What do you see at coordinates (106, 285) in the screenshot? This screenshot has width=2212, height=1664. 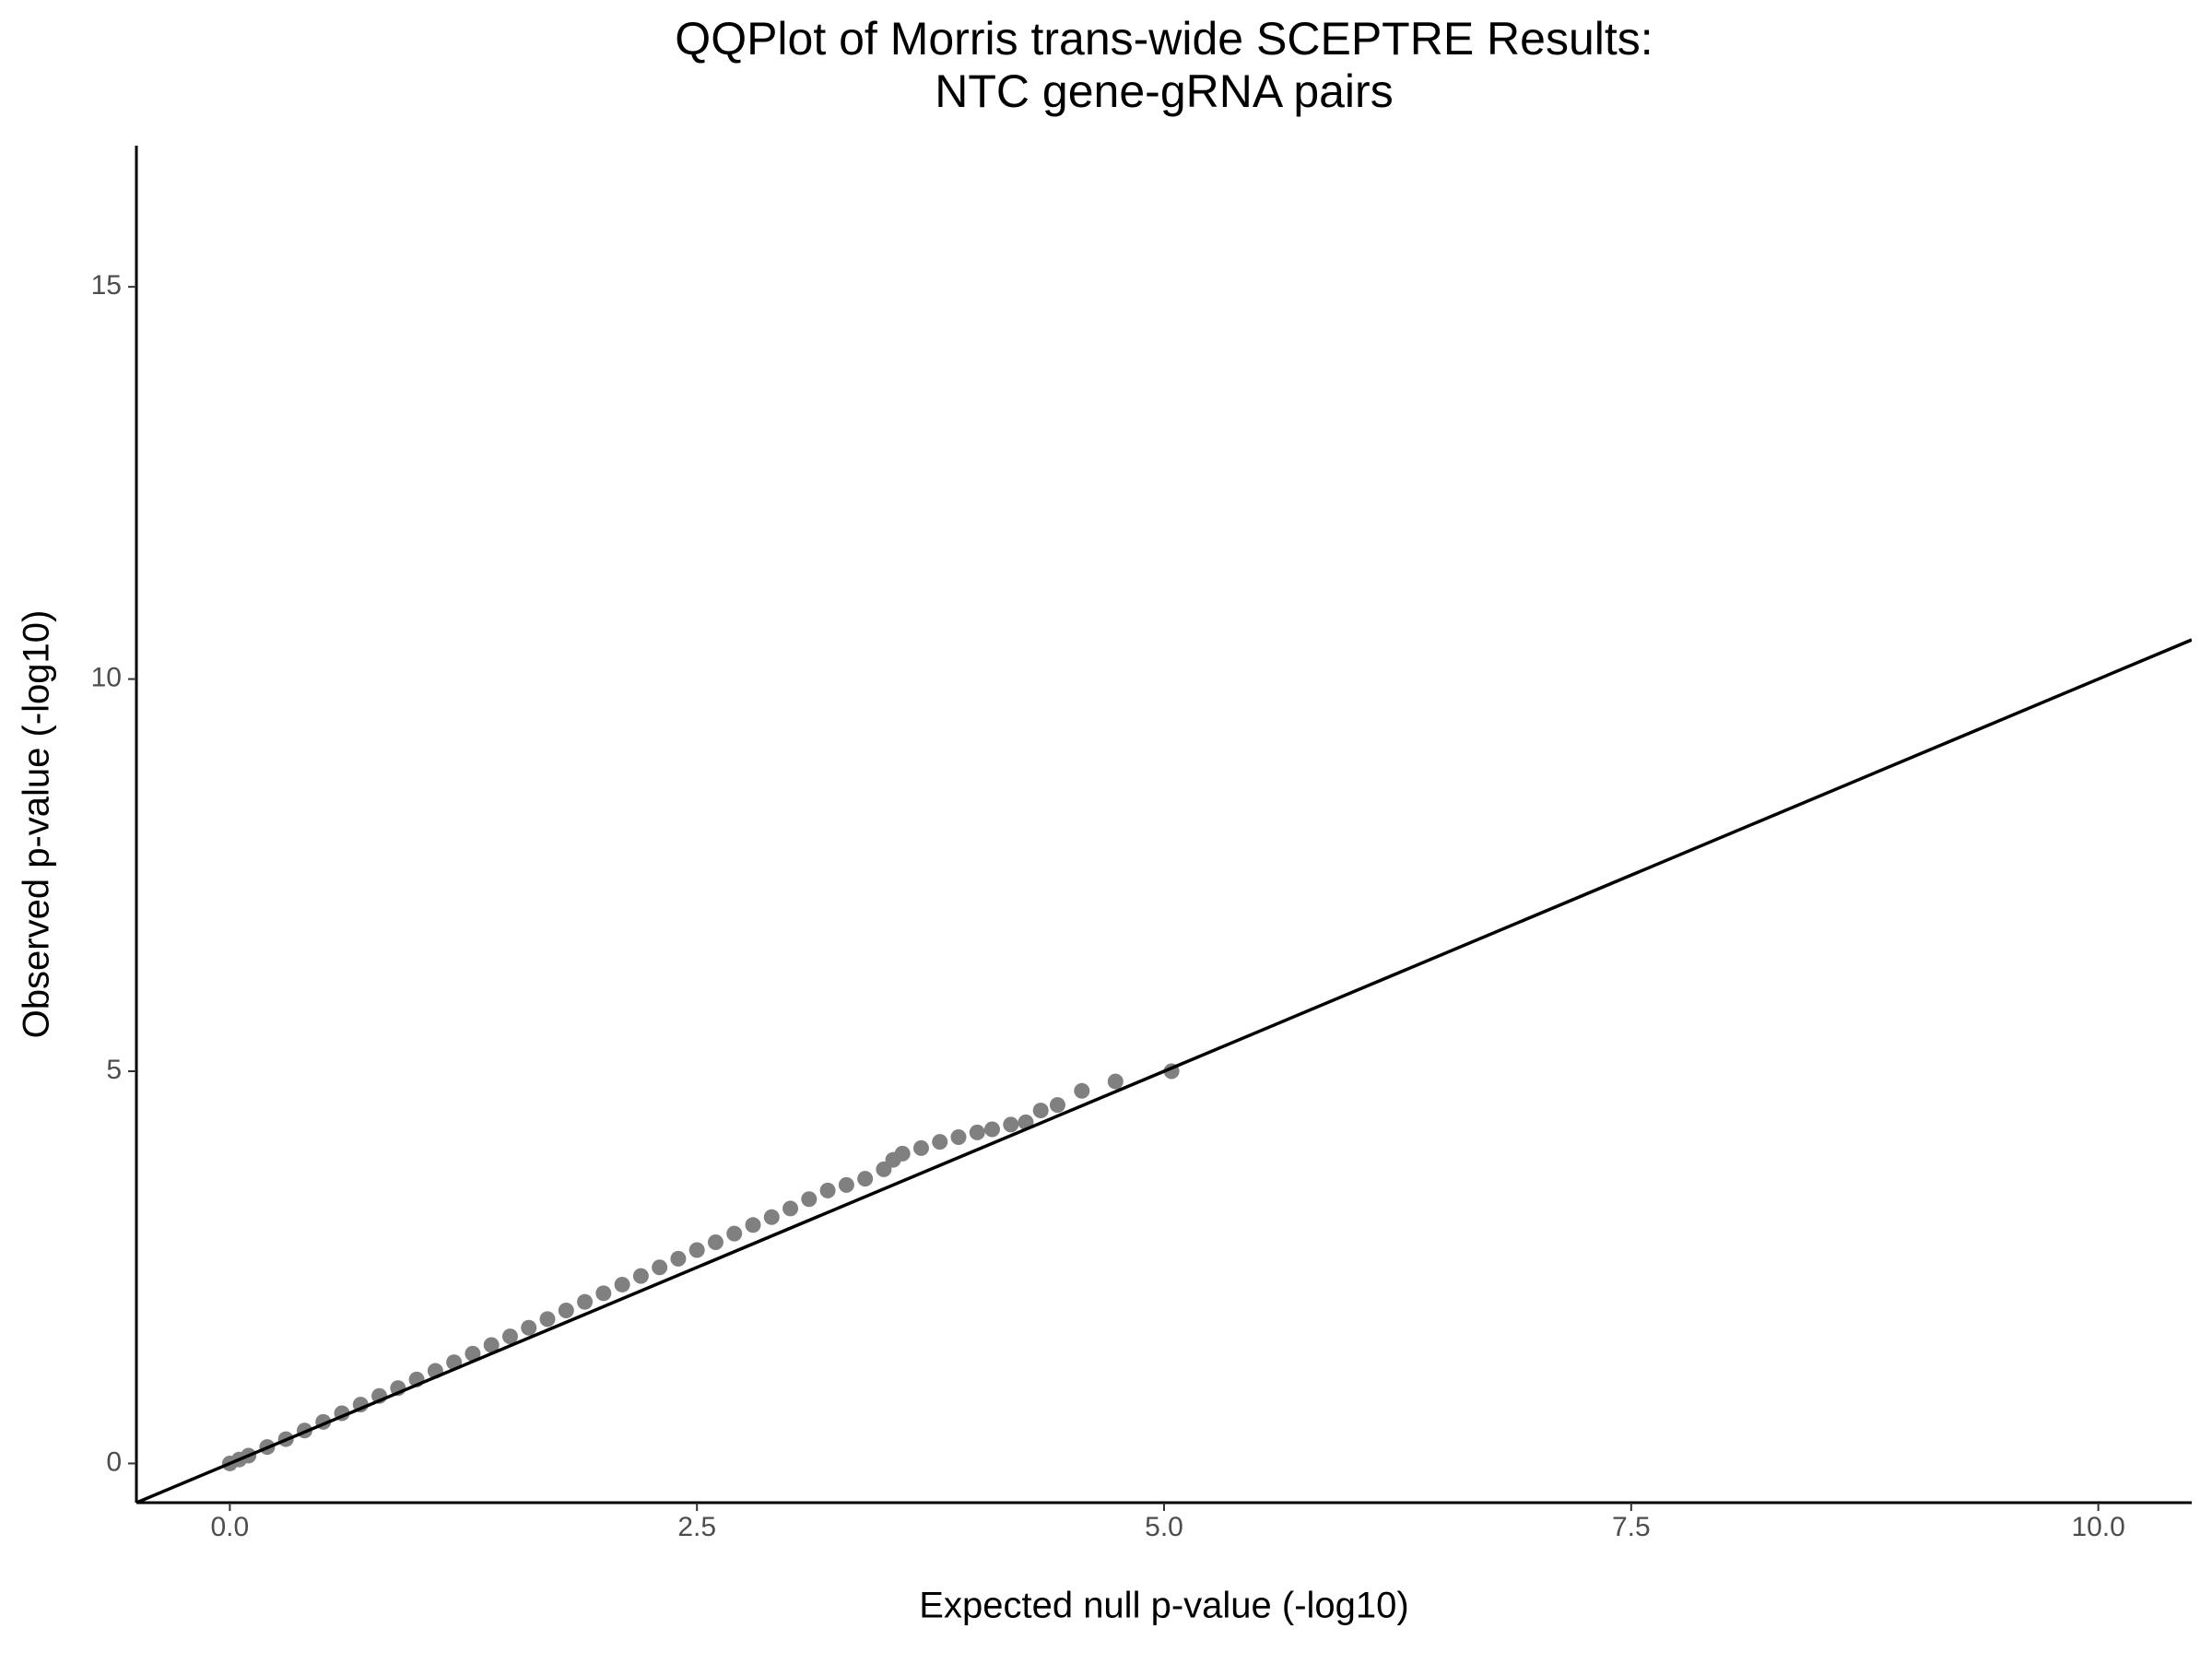 I see `y-tick-label: 15` at bounding box center [106, 285].